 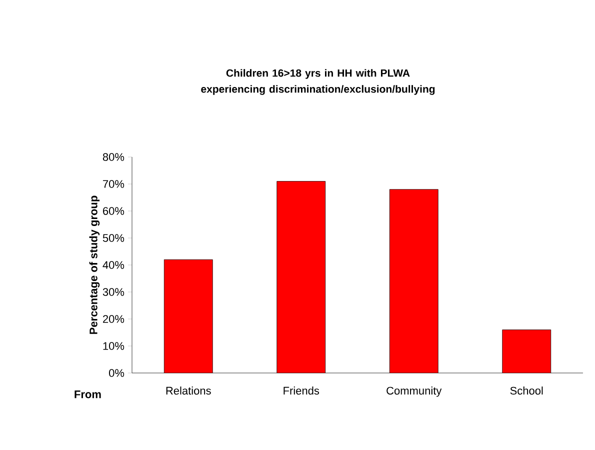 What do you see at coordinates (116, 373) in the screenshot?
I see `y-tick-label: 0%` at bounding box center [116, 373].